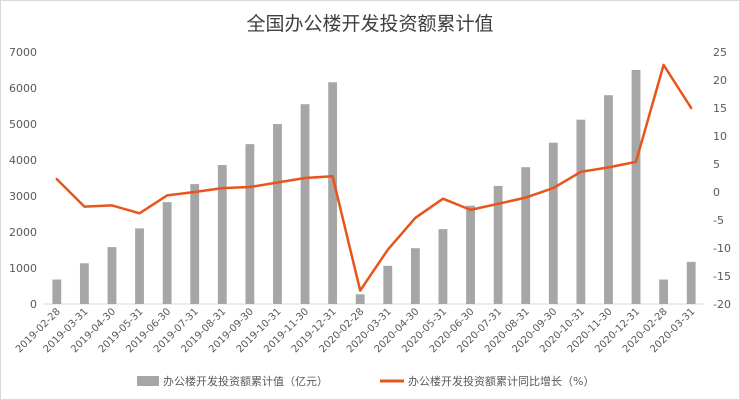  What do you see at coordinates (148, 381) in the screenshot?
I see `legend-swatch-bar` at bounding box center [148, 381].